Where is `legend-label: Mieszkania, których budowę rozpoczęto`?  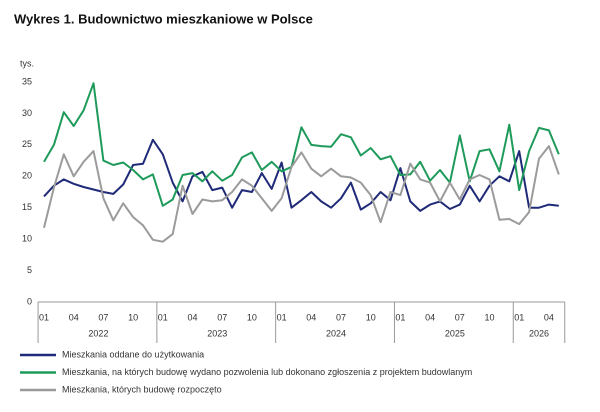
legend-label: Mieszkania, których budowę rozpoczęto is located at coordinates (142, 389).